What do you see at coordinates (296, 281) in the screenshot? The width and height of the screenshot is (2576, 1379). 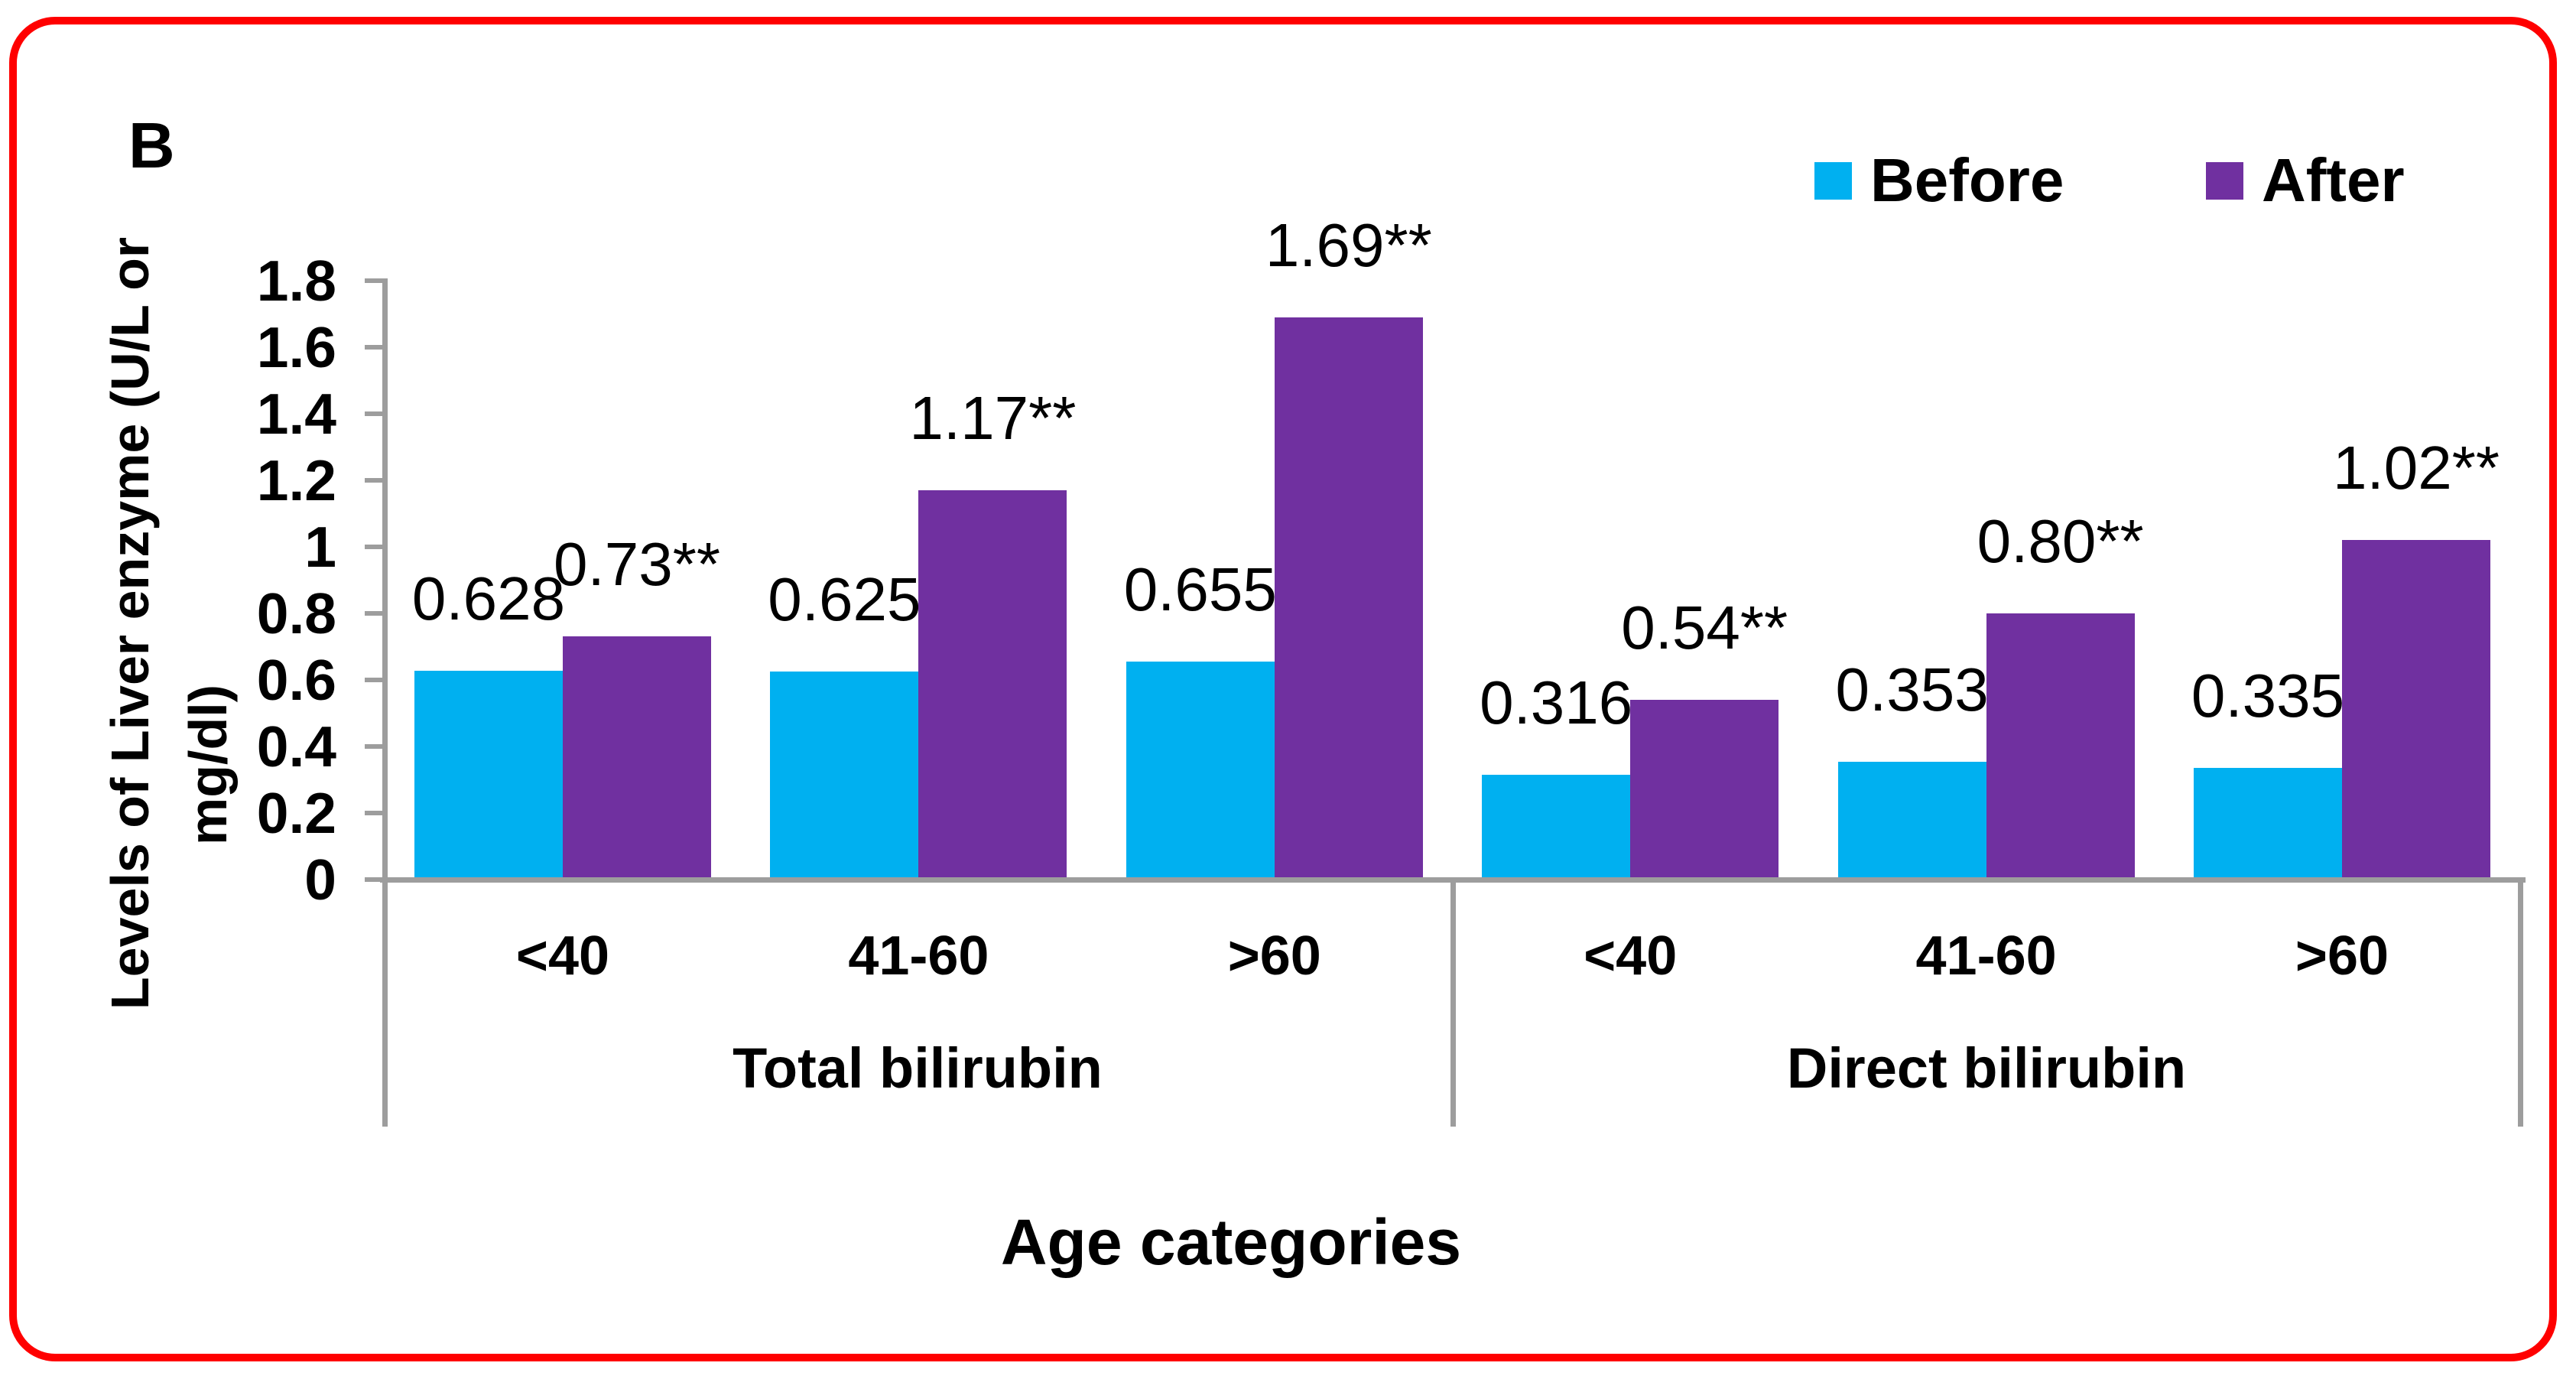 I see `y-tick-label: 1.8` at bounding box center [296, 281].